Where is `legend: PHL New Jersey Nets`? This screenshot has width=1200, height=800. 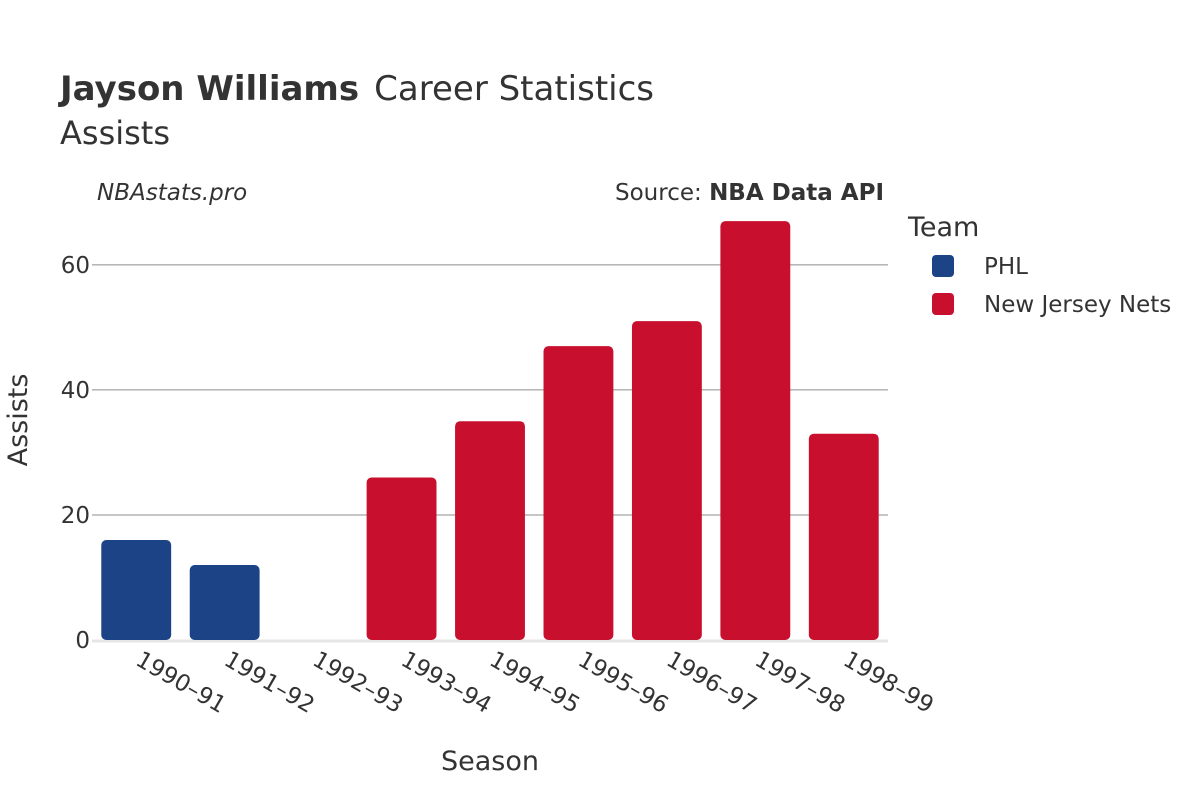 legend: PHL New Jersey Nets is located at coordinates (1051, 286).